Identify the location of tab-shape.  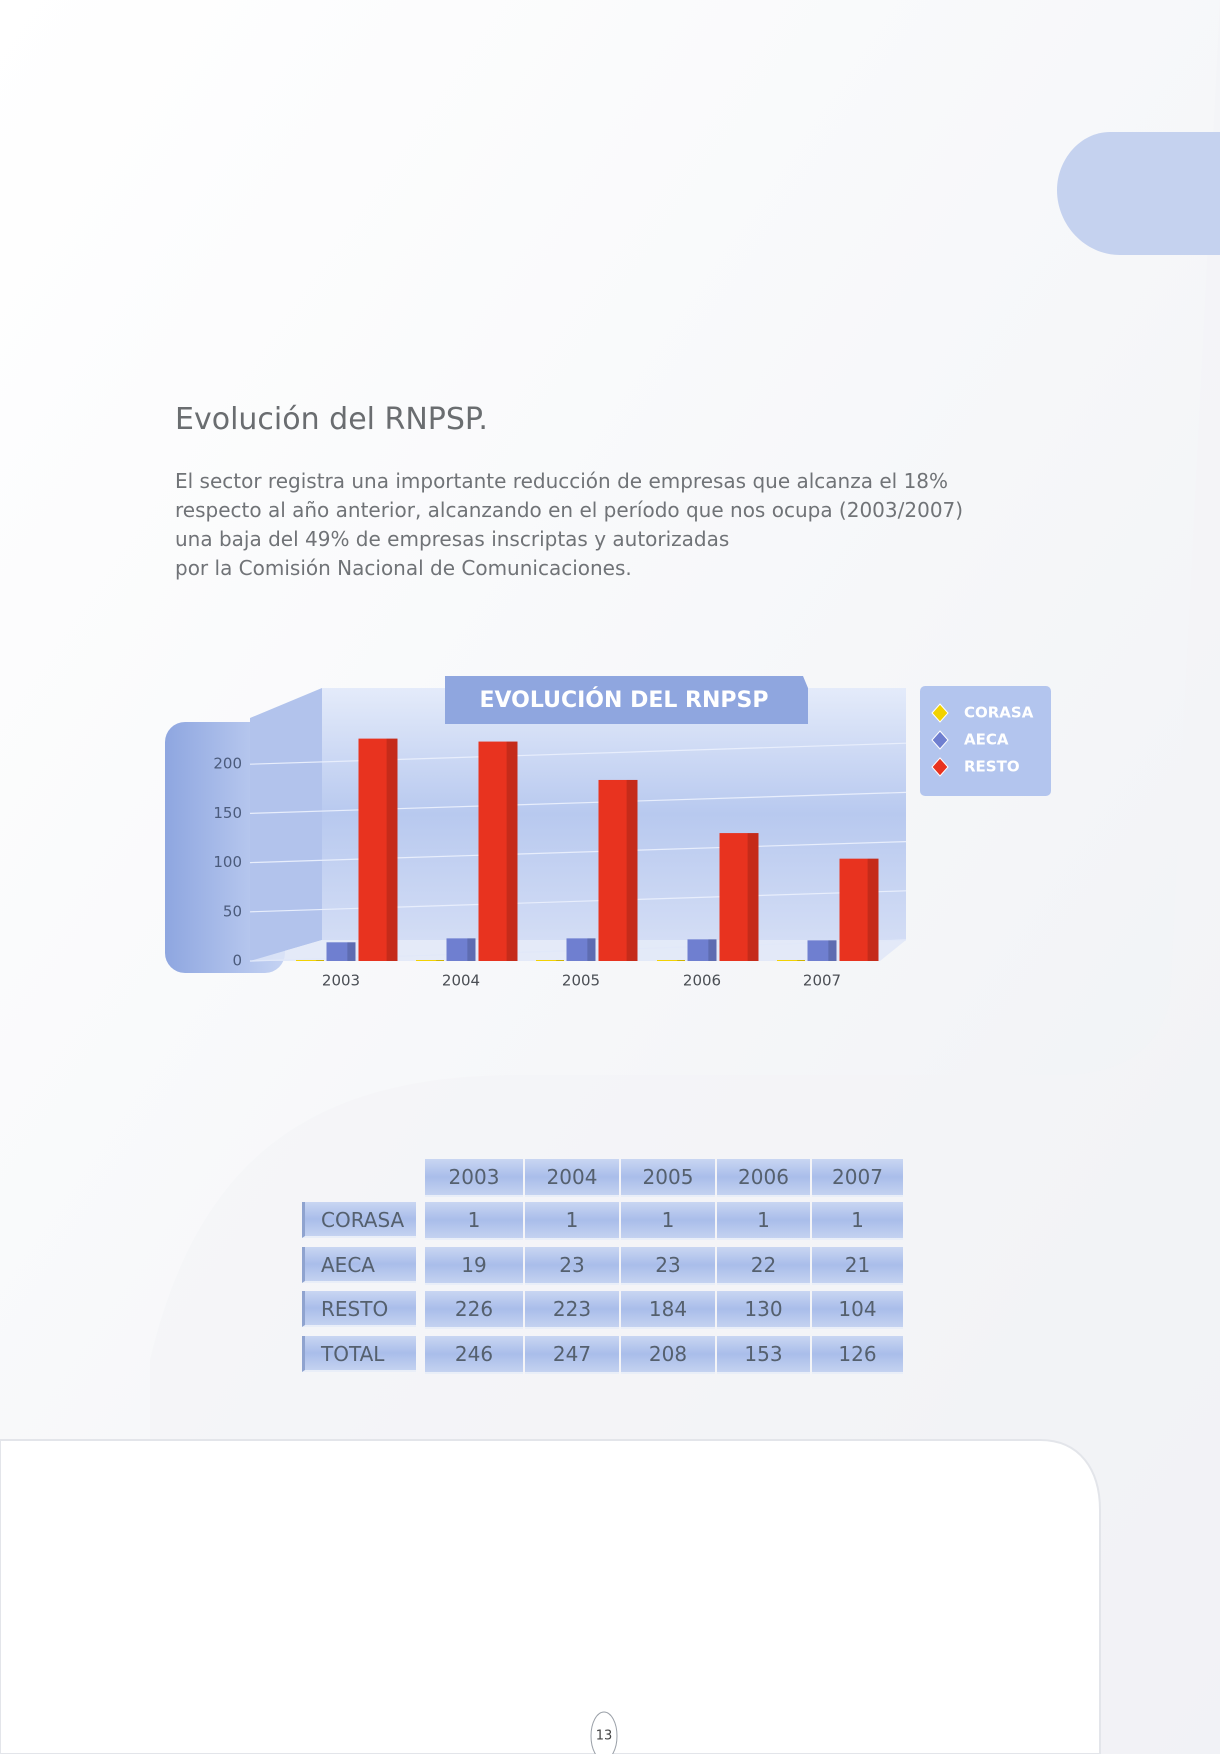
(1138, 193).